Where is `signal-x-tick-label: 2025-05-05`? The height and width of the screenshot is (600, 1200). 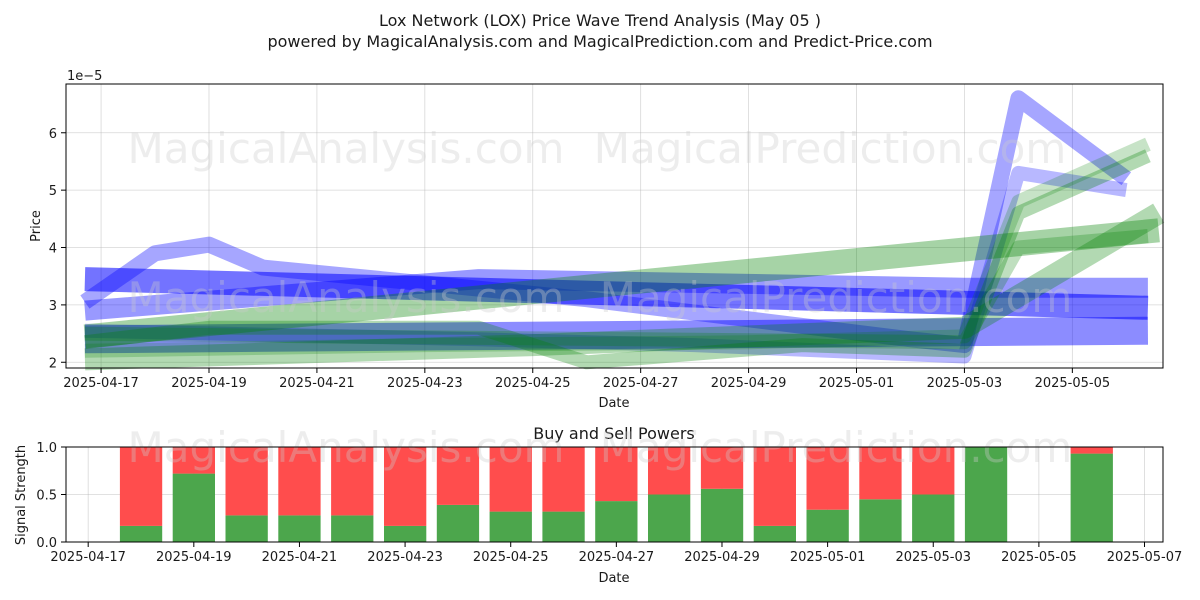
signal-x-tick-label: 2025-05-05 is located at coordinates (1039, 557).